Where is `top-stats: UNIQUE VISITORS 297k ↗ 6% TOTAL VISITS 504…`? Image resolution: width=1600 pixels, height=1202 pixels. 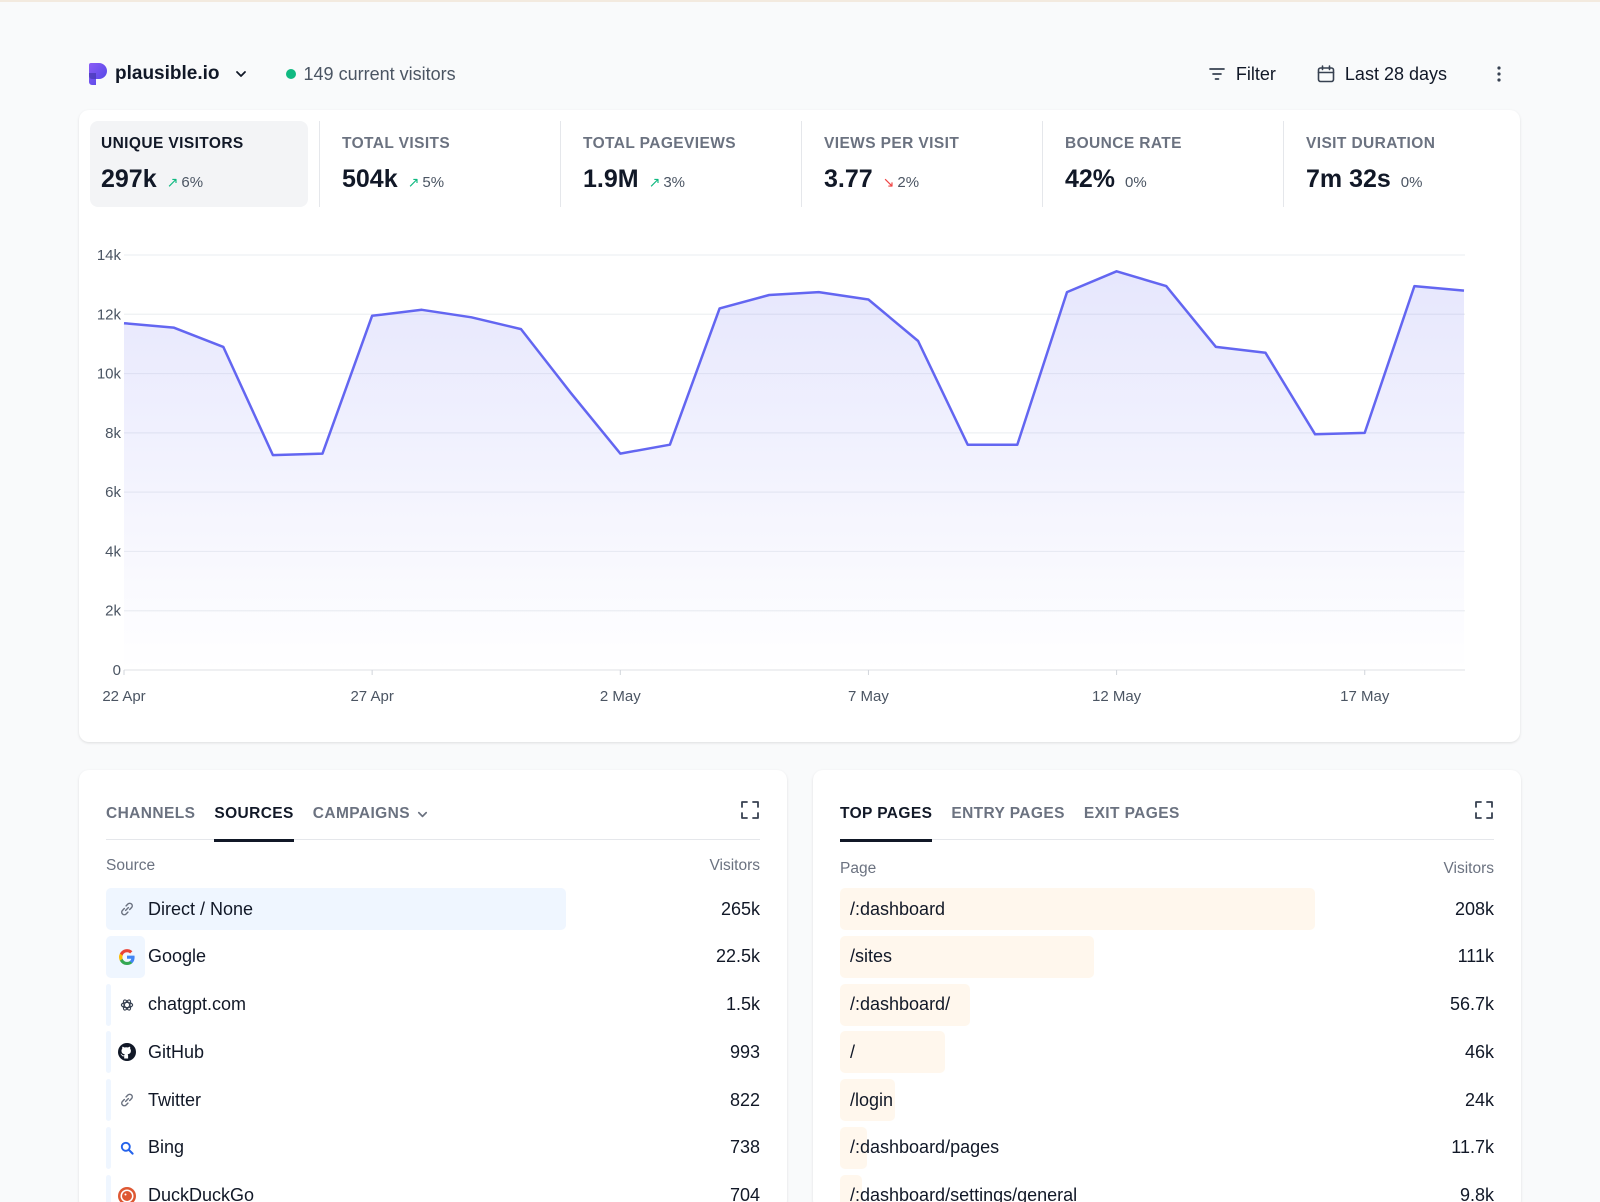 top-stats: UNIQUE VISITORS 297k ↗ 6% TOTAL VISITS 504… is located at coordinates (801, 164).